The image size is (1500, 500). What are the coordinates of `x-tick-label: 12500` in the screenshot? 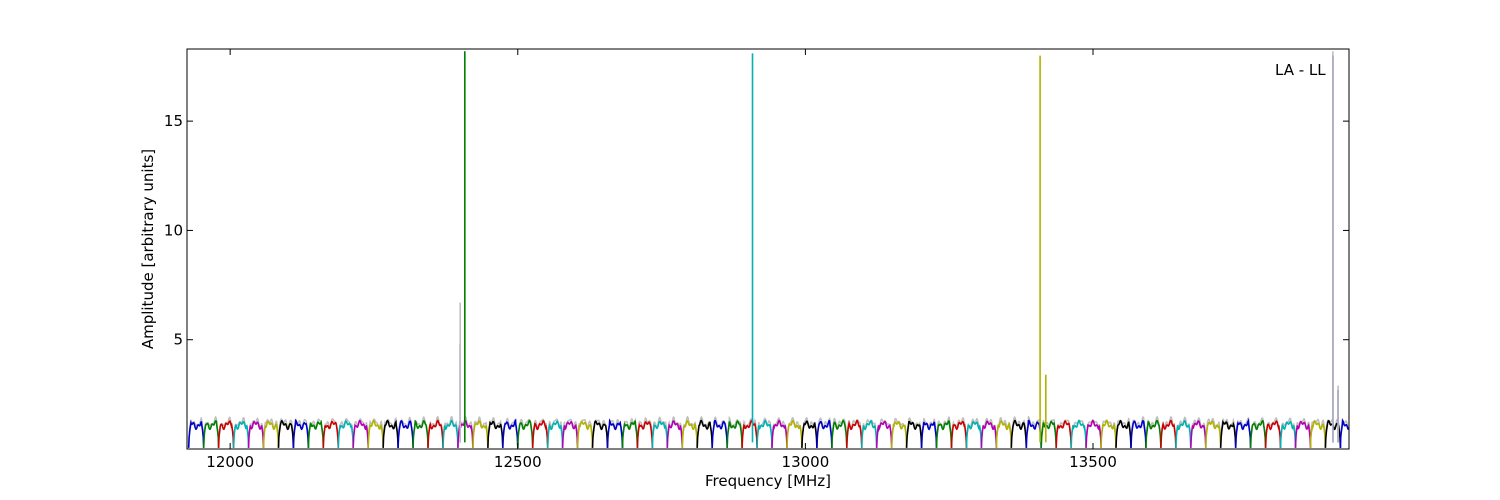 It's located at (518, 462).